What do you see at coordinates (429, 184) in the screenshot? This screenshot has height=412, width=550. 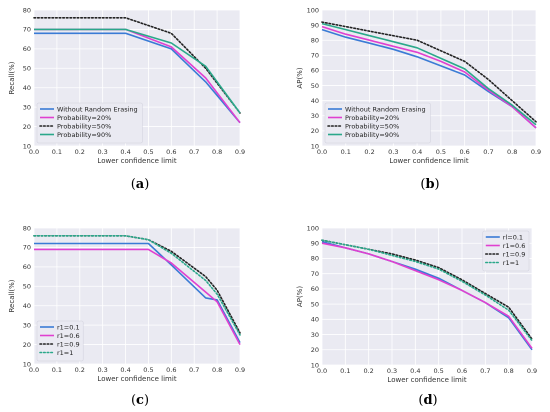 I see `panel-caption: (b)` at bounding box center [429, 184].